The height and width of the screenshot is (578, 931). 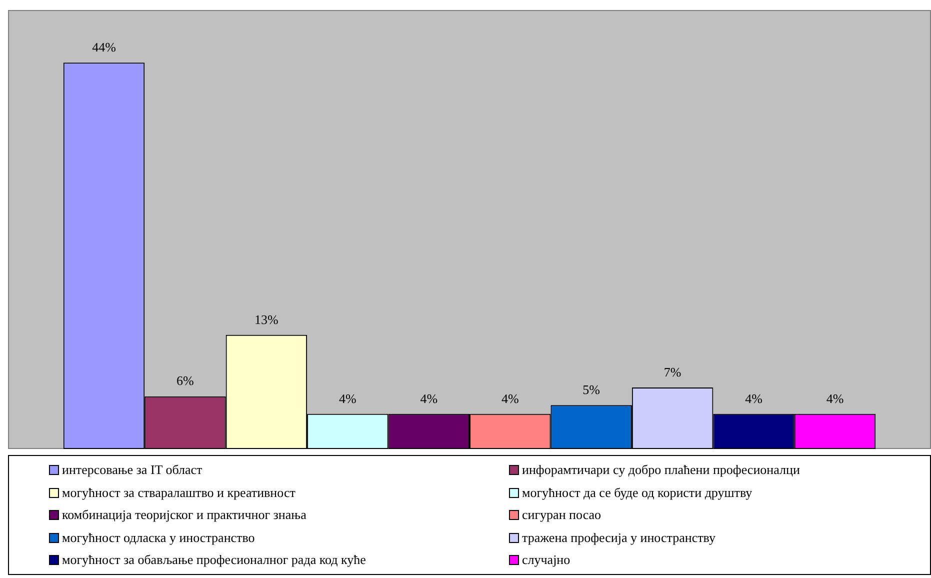 What do you see at coordinates (673, 372) in the screenshot?
I see `data-label: 7%` at bounding box center [673, 372].